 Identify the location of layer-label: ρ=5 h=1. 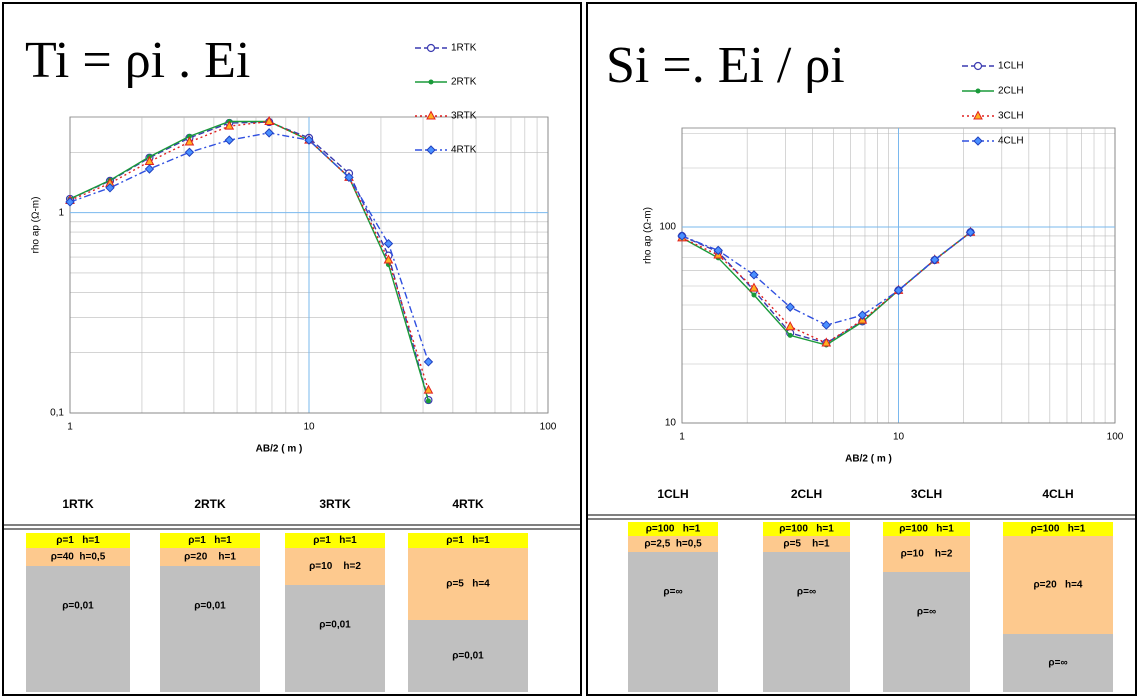
(806, 544).